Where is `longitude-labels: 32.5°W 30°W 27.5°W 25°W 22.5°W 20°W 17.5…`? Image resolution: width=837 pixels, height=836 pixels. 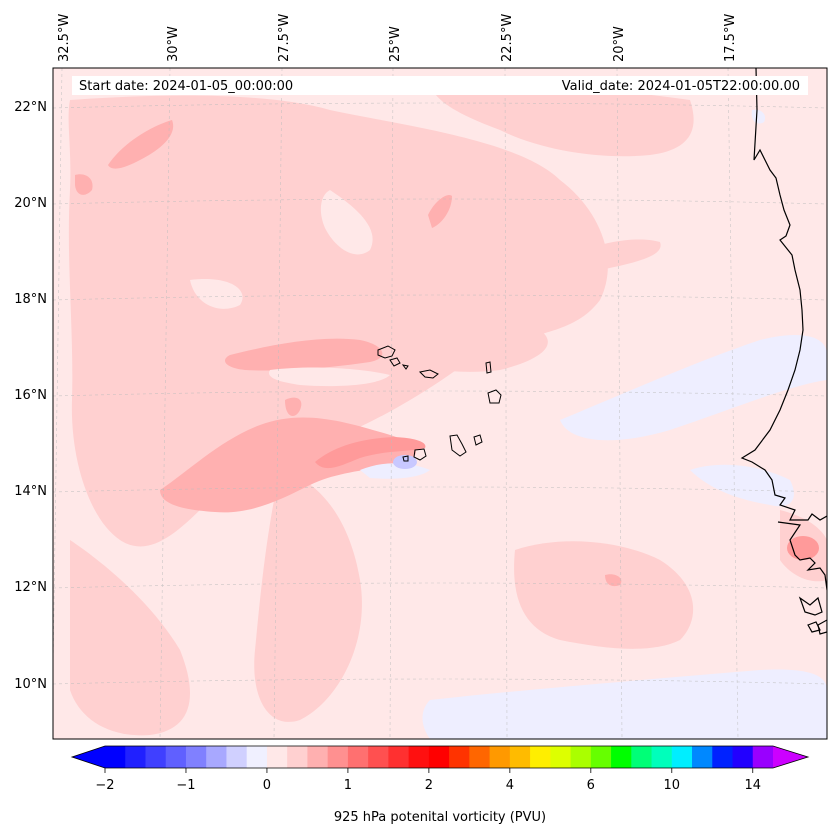
longitude-labels: 32.5°W 30°W 27.5°W 25°W 22.5°W 20°W 17.5… is located at coordinates (397, 38).